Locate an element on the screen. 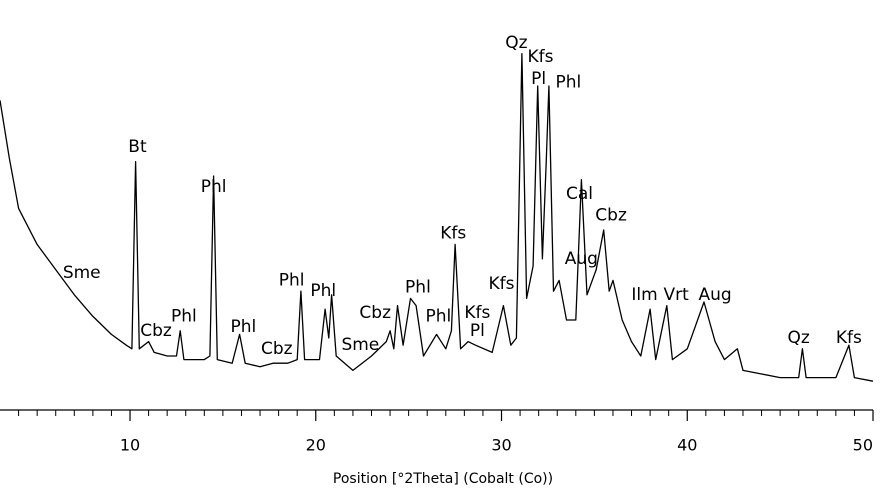 This screenshot has width=885, height=490. x-tick-label: 30 is located at coordinates (501, 445).